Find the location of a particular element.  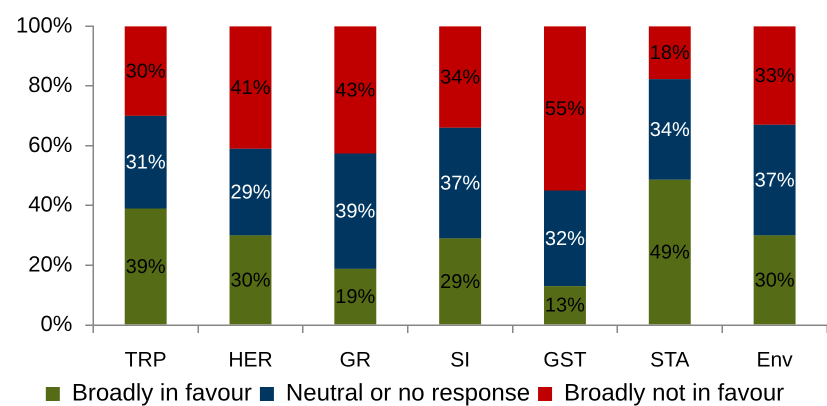

x-tick-label: HER is located at coordinates (250, 360).